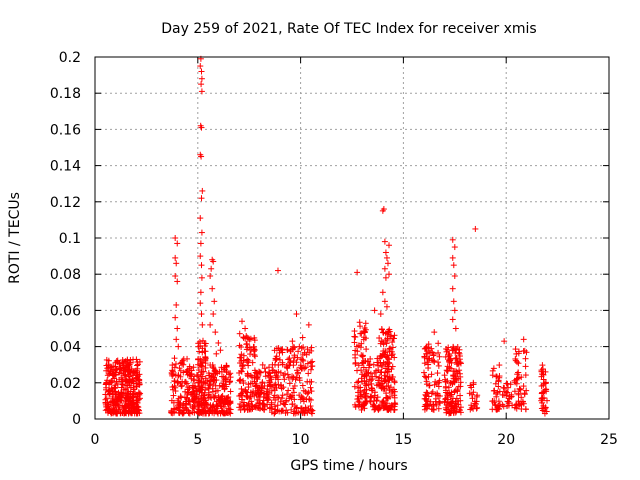 The height and width of the screenshot is (480, 640). What do you see at coordinates (65, 311) in the screenshot?
I see `y-tick-label: 0.06` at bounding box center [65, 311].